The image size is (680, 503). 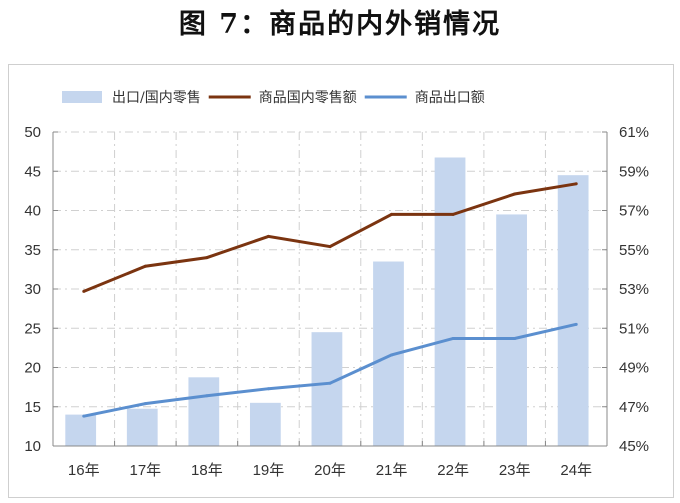 I want to click on right-tick-label: 53%, so click(x=634, y=289).